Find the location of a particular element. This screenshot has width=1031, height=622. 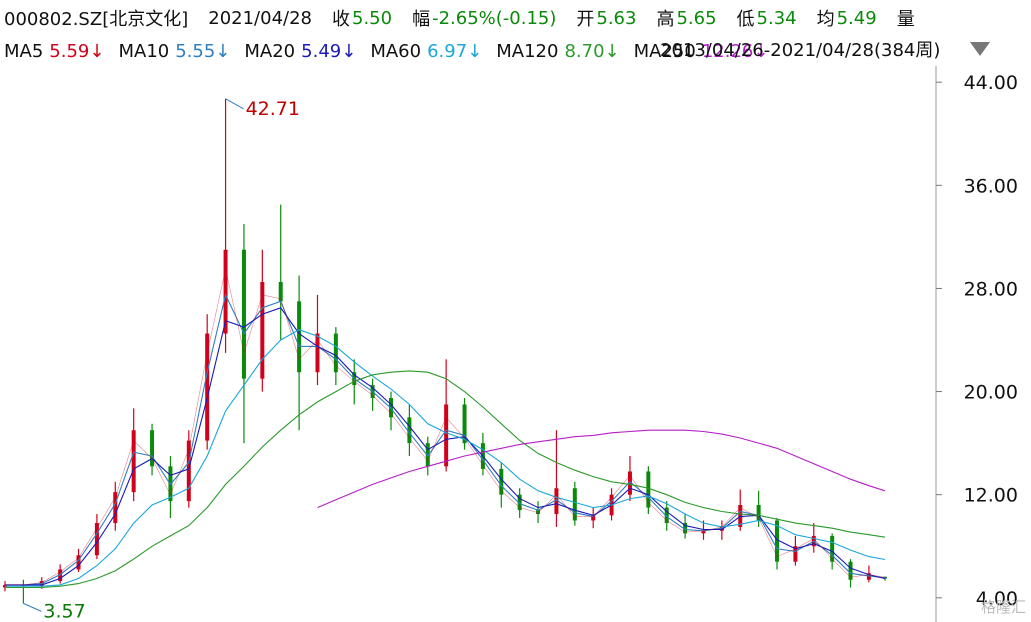

y-tick-label: 12.00 is located at coordinates (991, 496).